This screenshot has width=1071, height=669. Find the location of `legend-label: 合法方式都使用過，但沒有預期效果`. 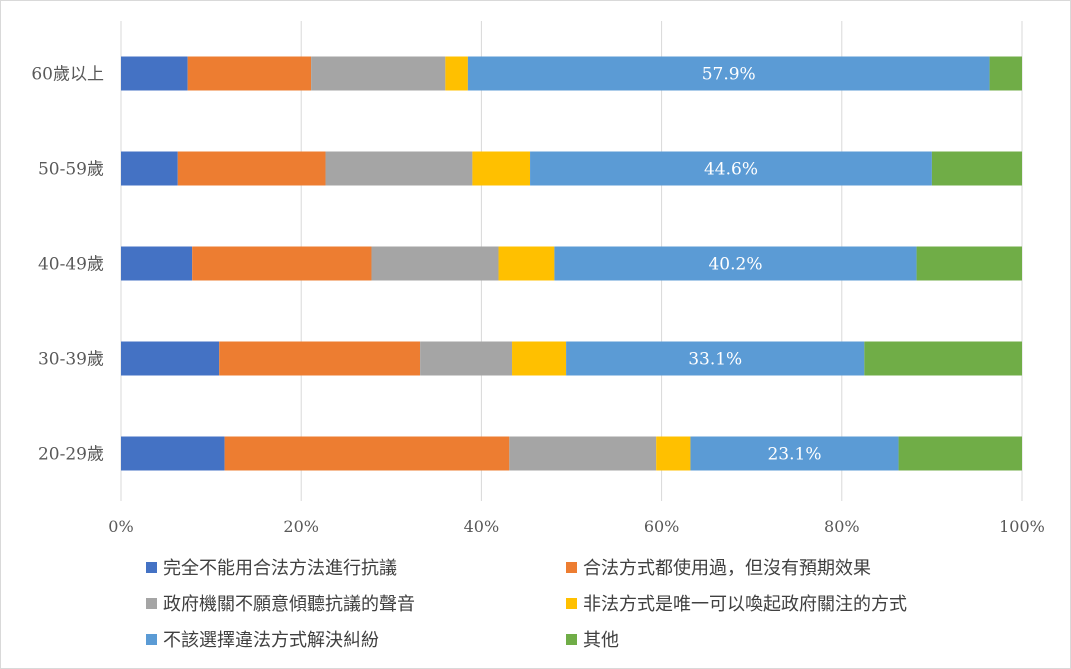

legend-label: 合法方式都使用過，但沒有預期效果 is located at coordinates (727, 568).